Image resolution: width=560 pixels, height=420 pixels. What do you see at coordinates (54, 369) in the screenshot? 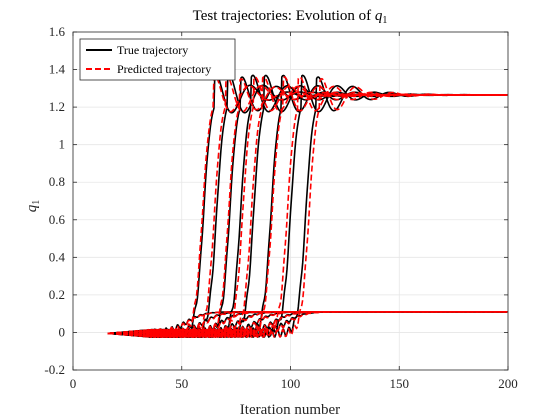
I see `y-tick-label: -0.2` at bounding box center [54, 369].